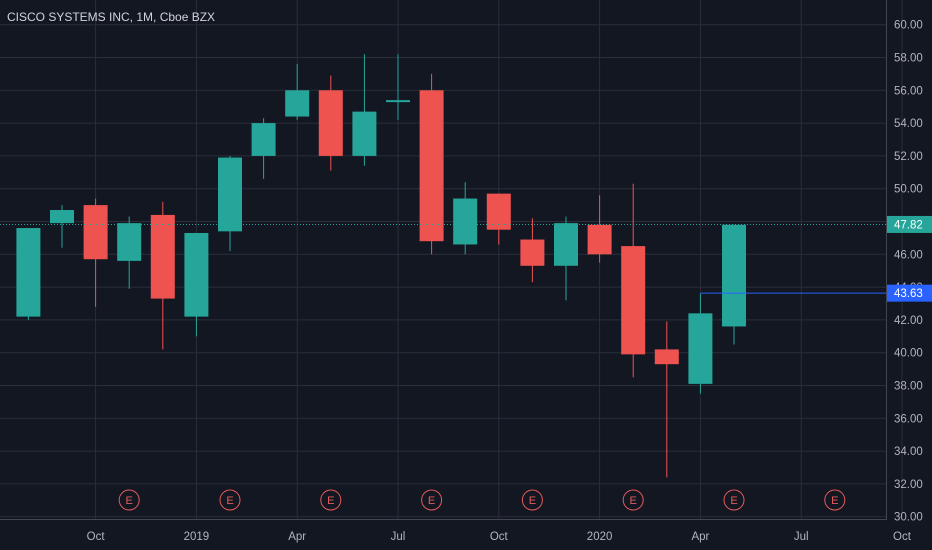 This screenshot has width=932, height=550. I want to click on time-tick-label: Jul, so click(398, 537).